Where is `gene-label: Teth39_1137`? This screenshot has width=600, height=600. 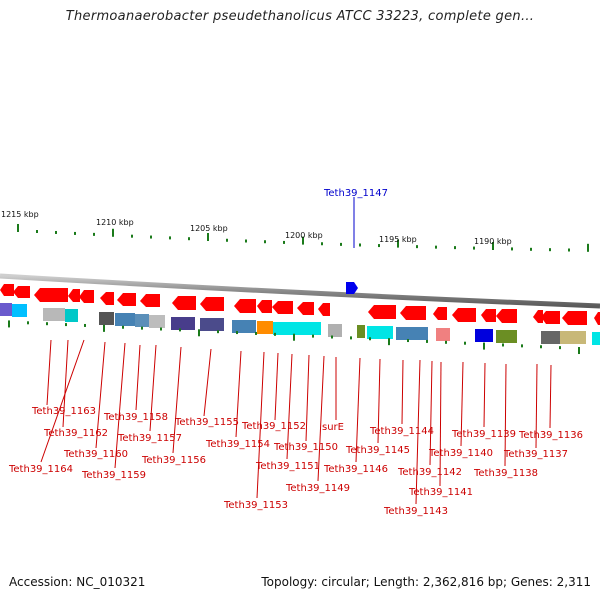
gene-label: Teth39_1137 is located at coordinates (535, 454).